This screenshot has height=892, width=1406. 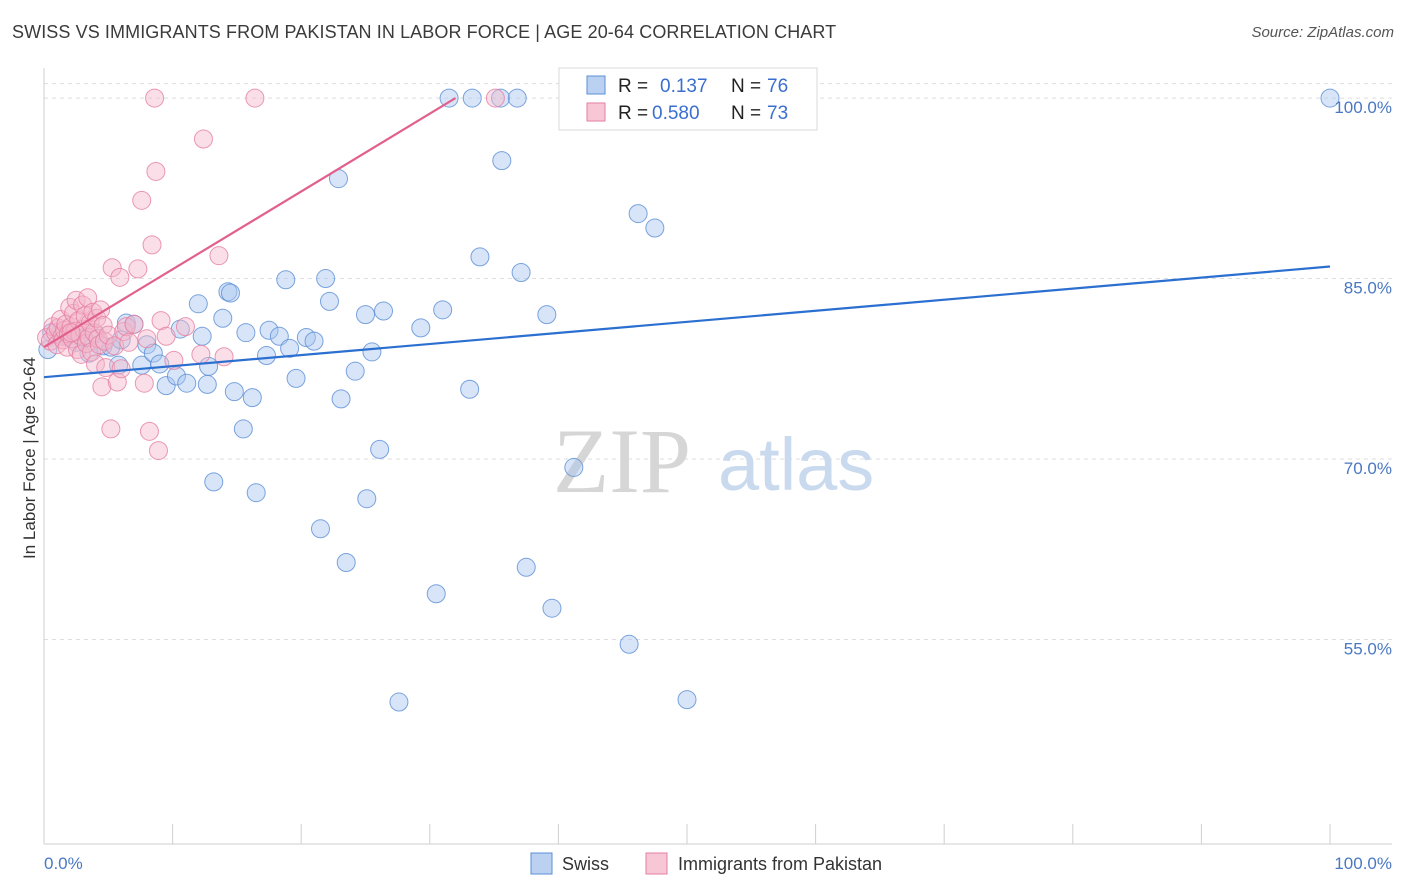 I want to click on legend-n-label-pakistan: N =, so click(x=746, y=113).